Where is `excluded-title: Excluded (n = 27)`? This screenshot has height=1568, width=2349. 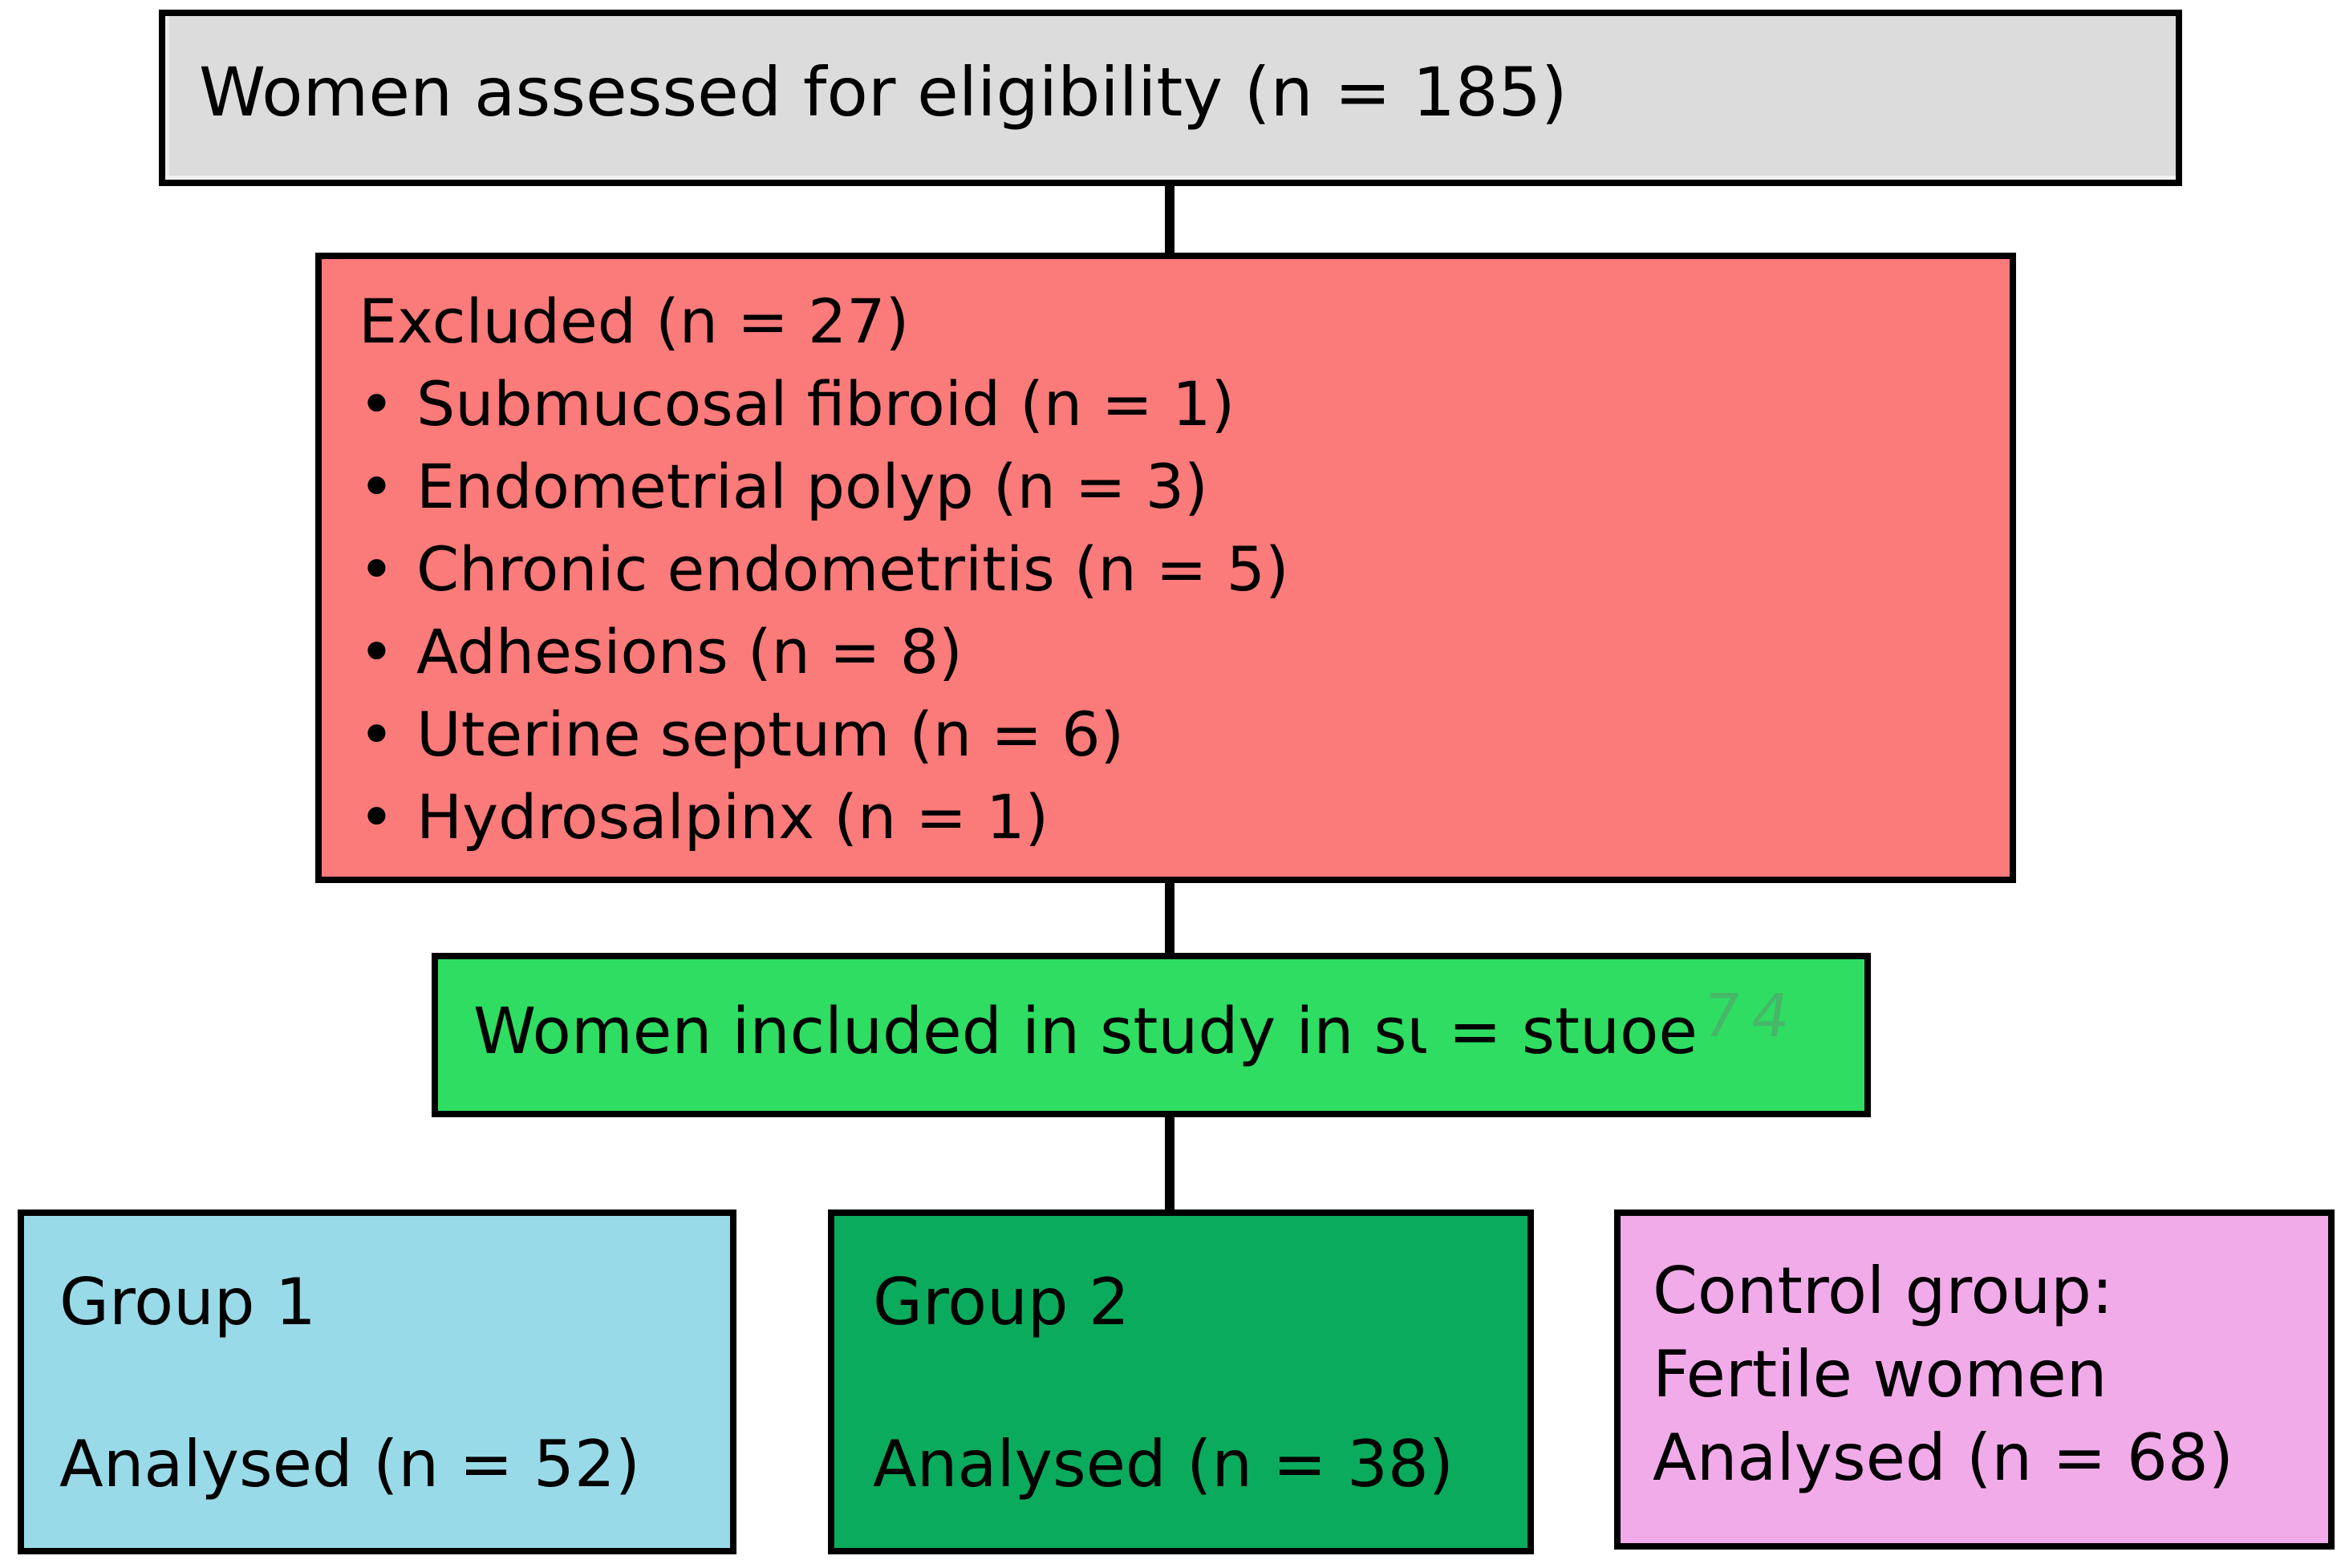 excluded-title: Excluded (n = 27) is located at coordinates (634, 321).